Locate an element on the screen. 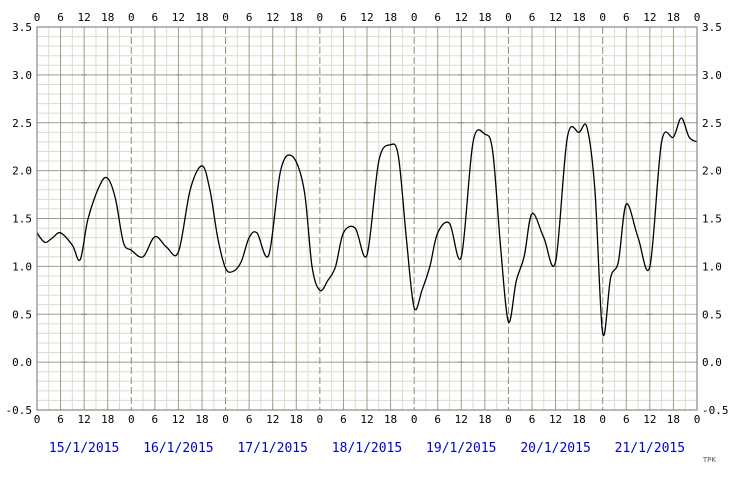 The width and height of the screenshot is (740, 480). y-tick-label-left: 3.0 is located at coordinates (22, 75).